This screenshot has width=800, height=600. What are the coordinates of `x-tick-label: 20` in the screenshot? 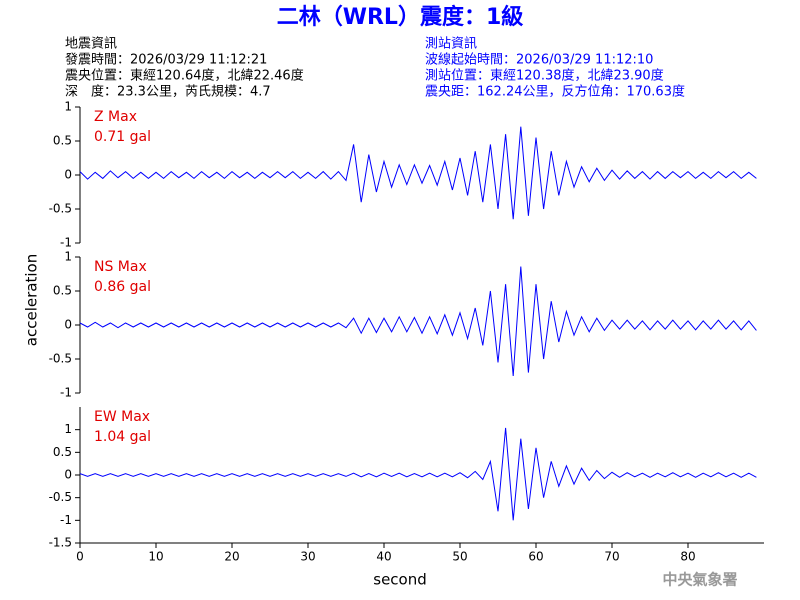 It's located at (231, 557).